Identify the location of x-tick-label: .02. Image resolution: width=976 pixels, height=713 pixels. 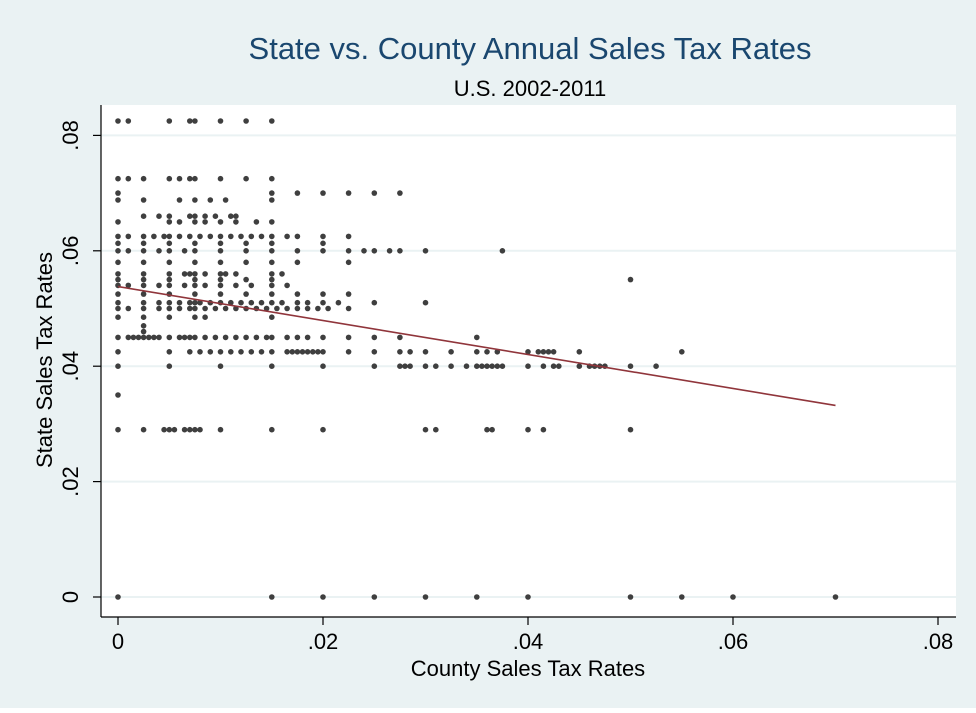
(323, 641).